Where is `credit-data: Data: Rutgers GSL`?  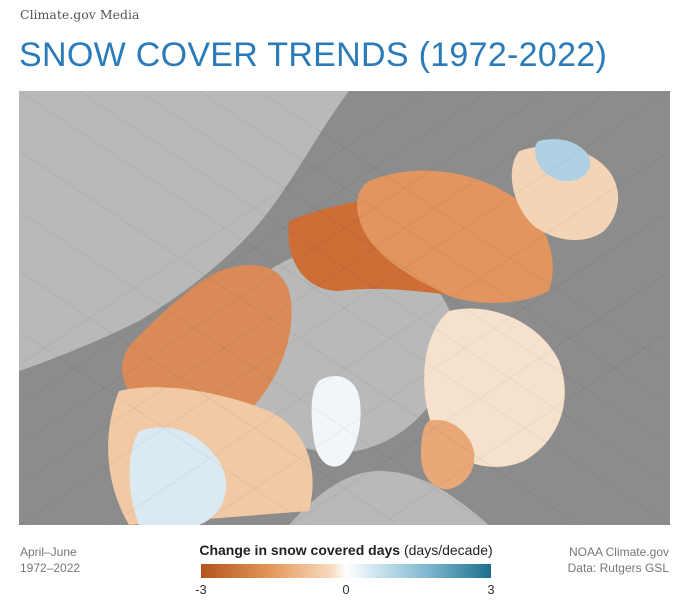 credit-data: Data: Rutgers GSL is located at coordinates (618, 568).